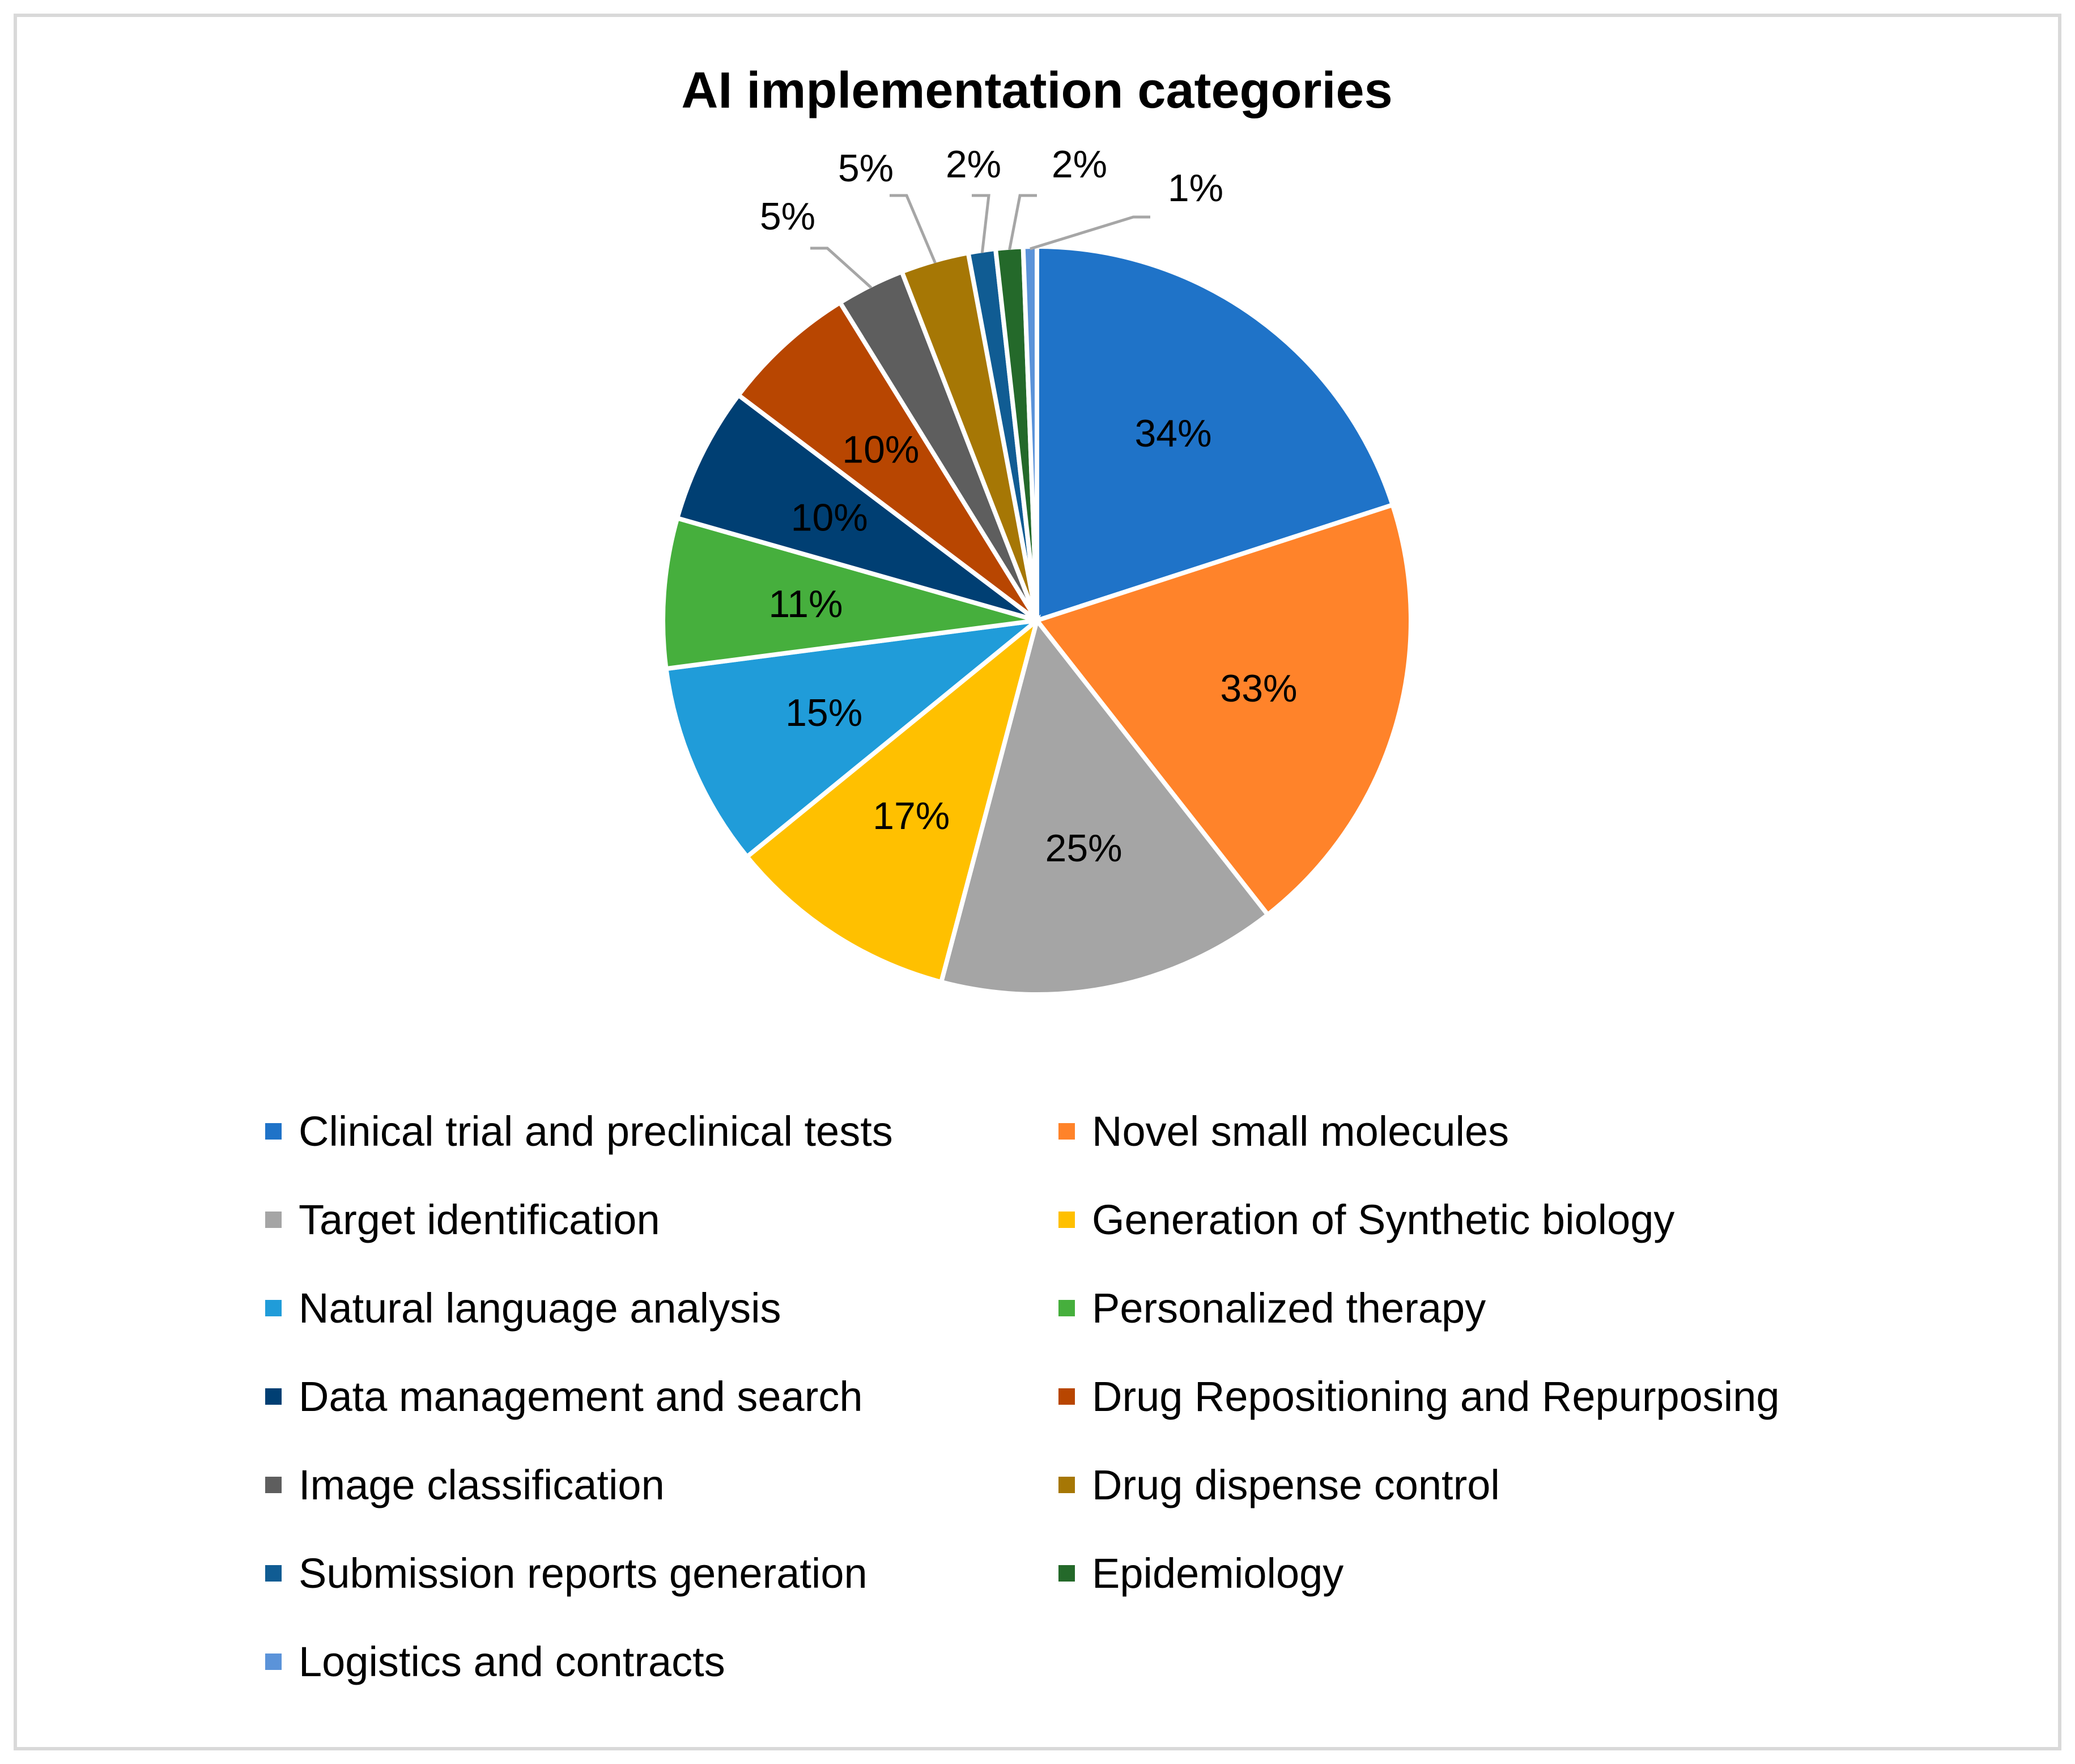 The height and width of the screenshot is (1764, 2075). What do you see at coordinates (974, 164) in the screenshot?
I see `data-label-submission-reports-generation: 2%` at bounding box center [974, 164].